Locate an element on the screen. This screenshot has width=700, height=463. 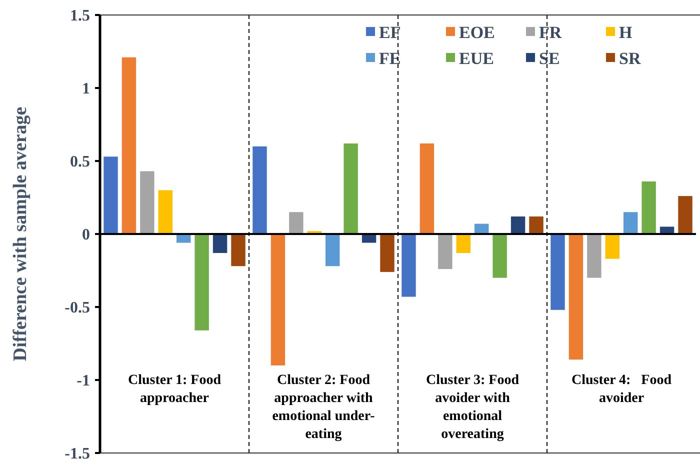
y-tick-label: -1 is located at coordinates (83, 381).